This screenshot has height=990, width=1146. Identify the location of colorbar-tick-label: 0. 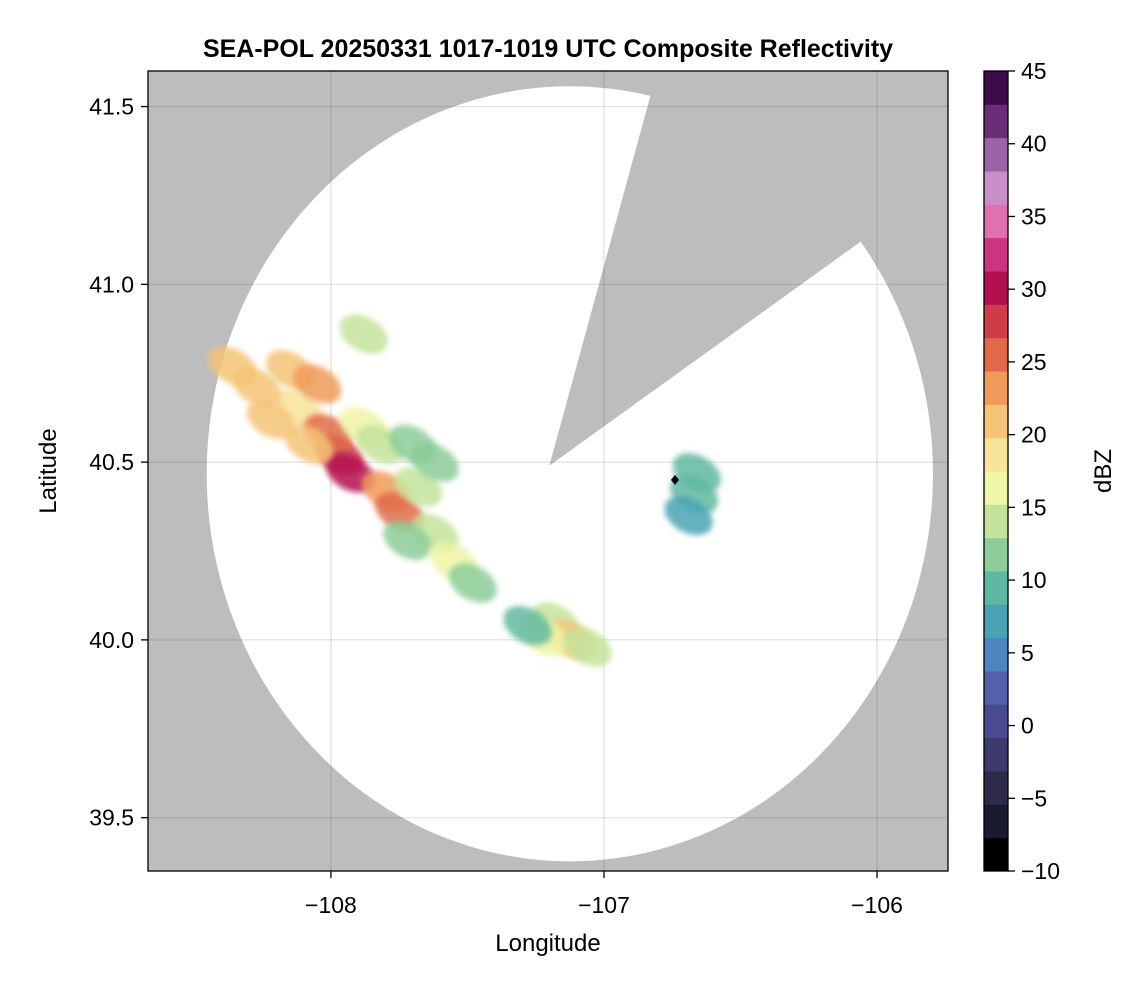
(1027, 726).